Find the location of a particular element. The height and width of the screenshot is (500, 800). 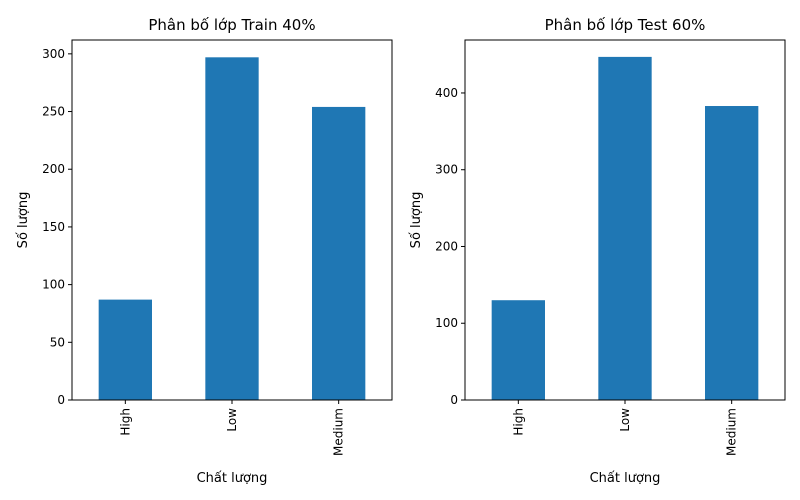

chart-title: Phân bố lớp Train 40% is located at coordinates (231, 25).